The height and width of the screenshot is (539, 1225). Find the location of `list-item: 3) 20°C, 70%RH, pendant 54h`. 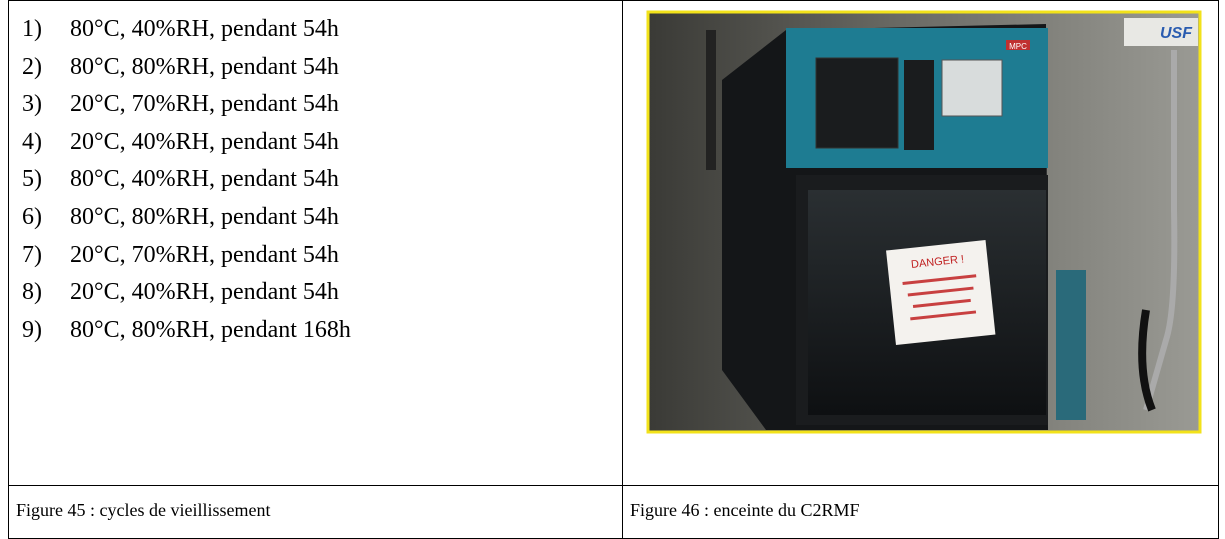

list-item: 3) 20°C, 70%RH, pendant 54h is located at coordinates (180, 104).